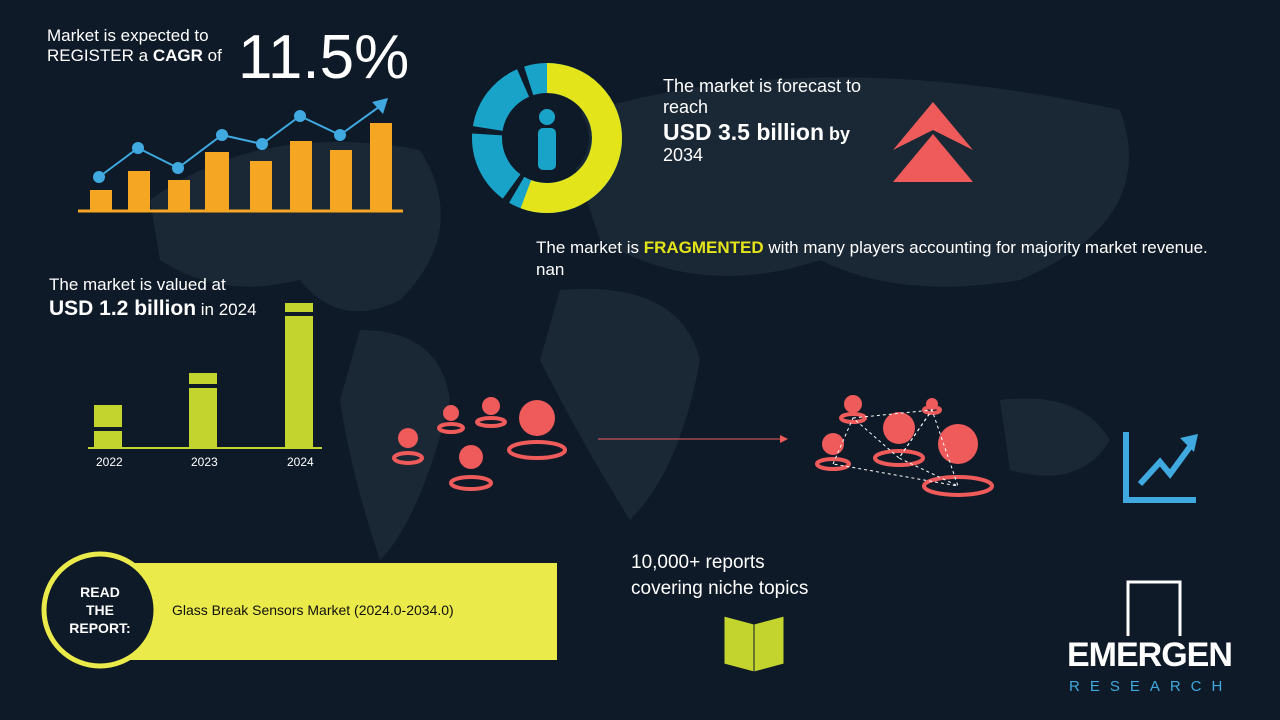 This screenshot has height=720, width=1280. I want to click on text: 10,000+ reports, so click(698, 562).